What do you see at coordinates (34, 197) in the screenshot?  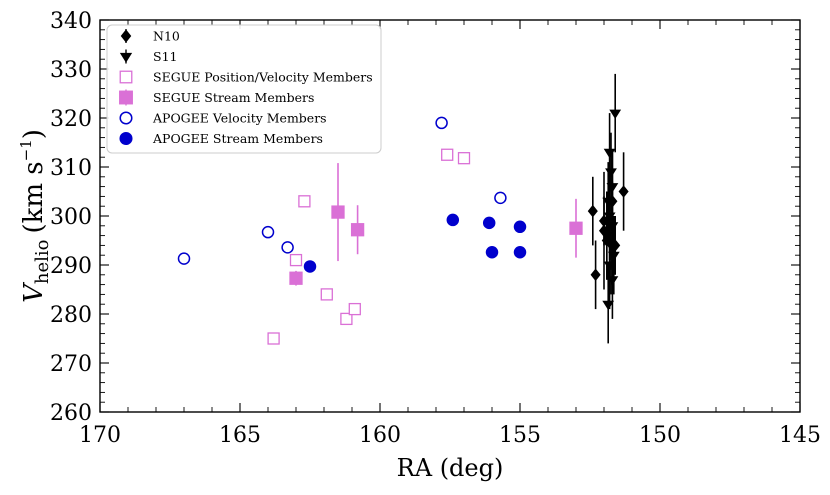 I see `y-axis-label-units: (km s` at bounding box center [34, 197].